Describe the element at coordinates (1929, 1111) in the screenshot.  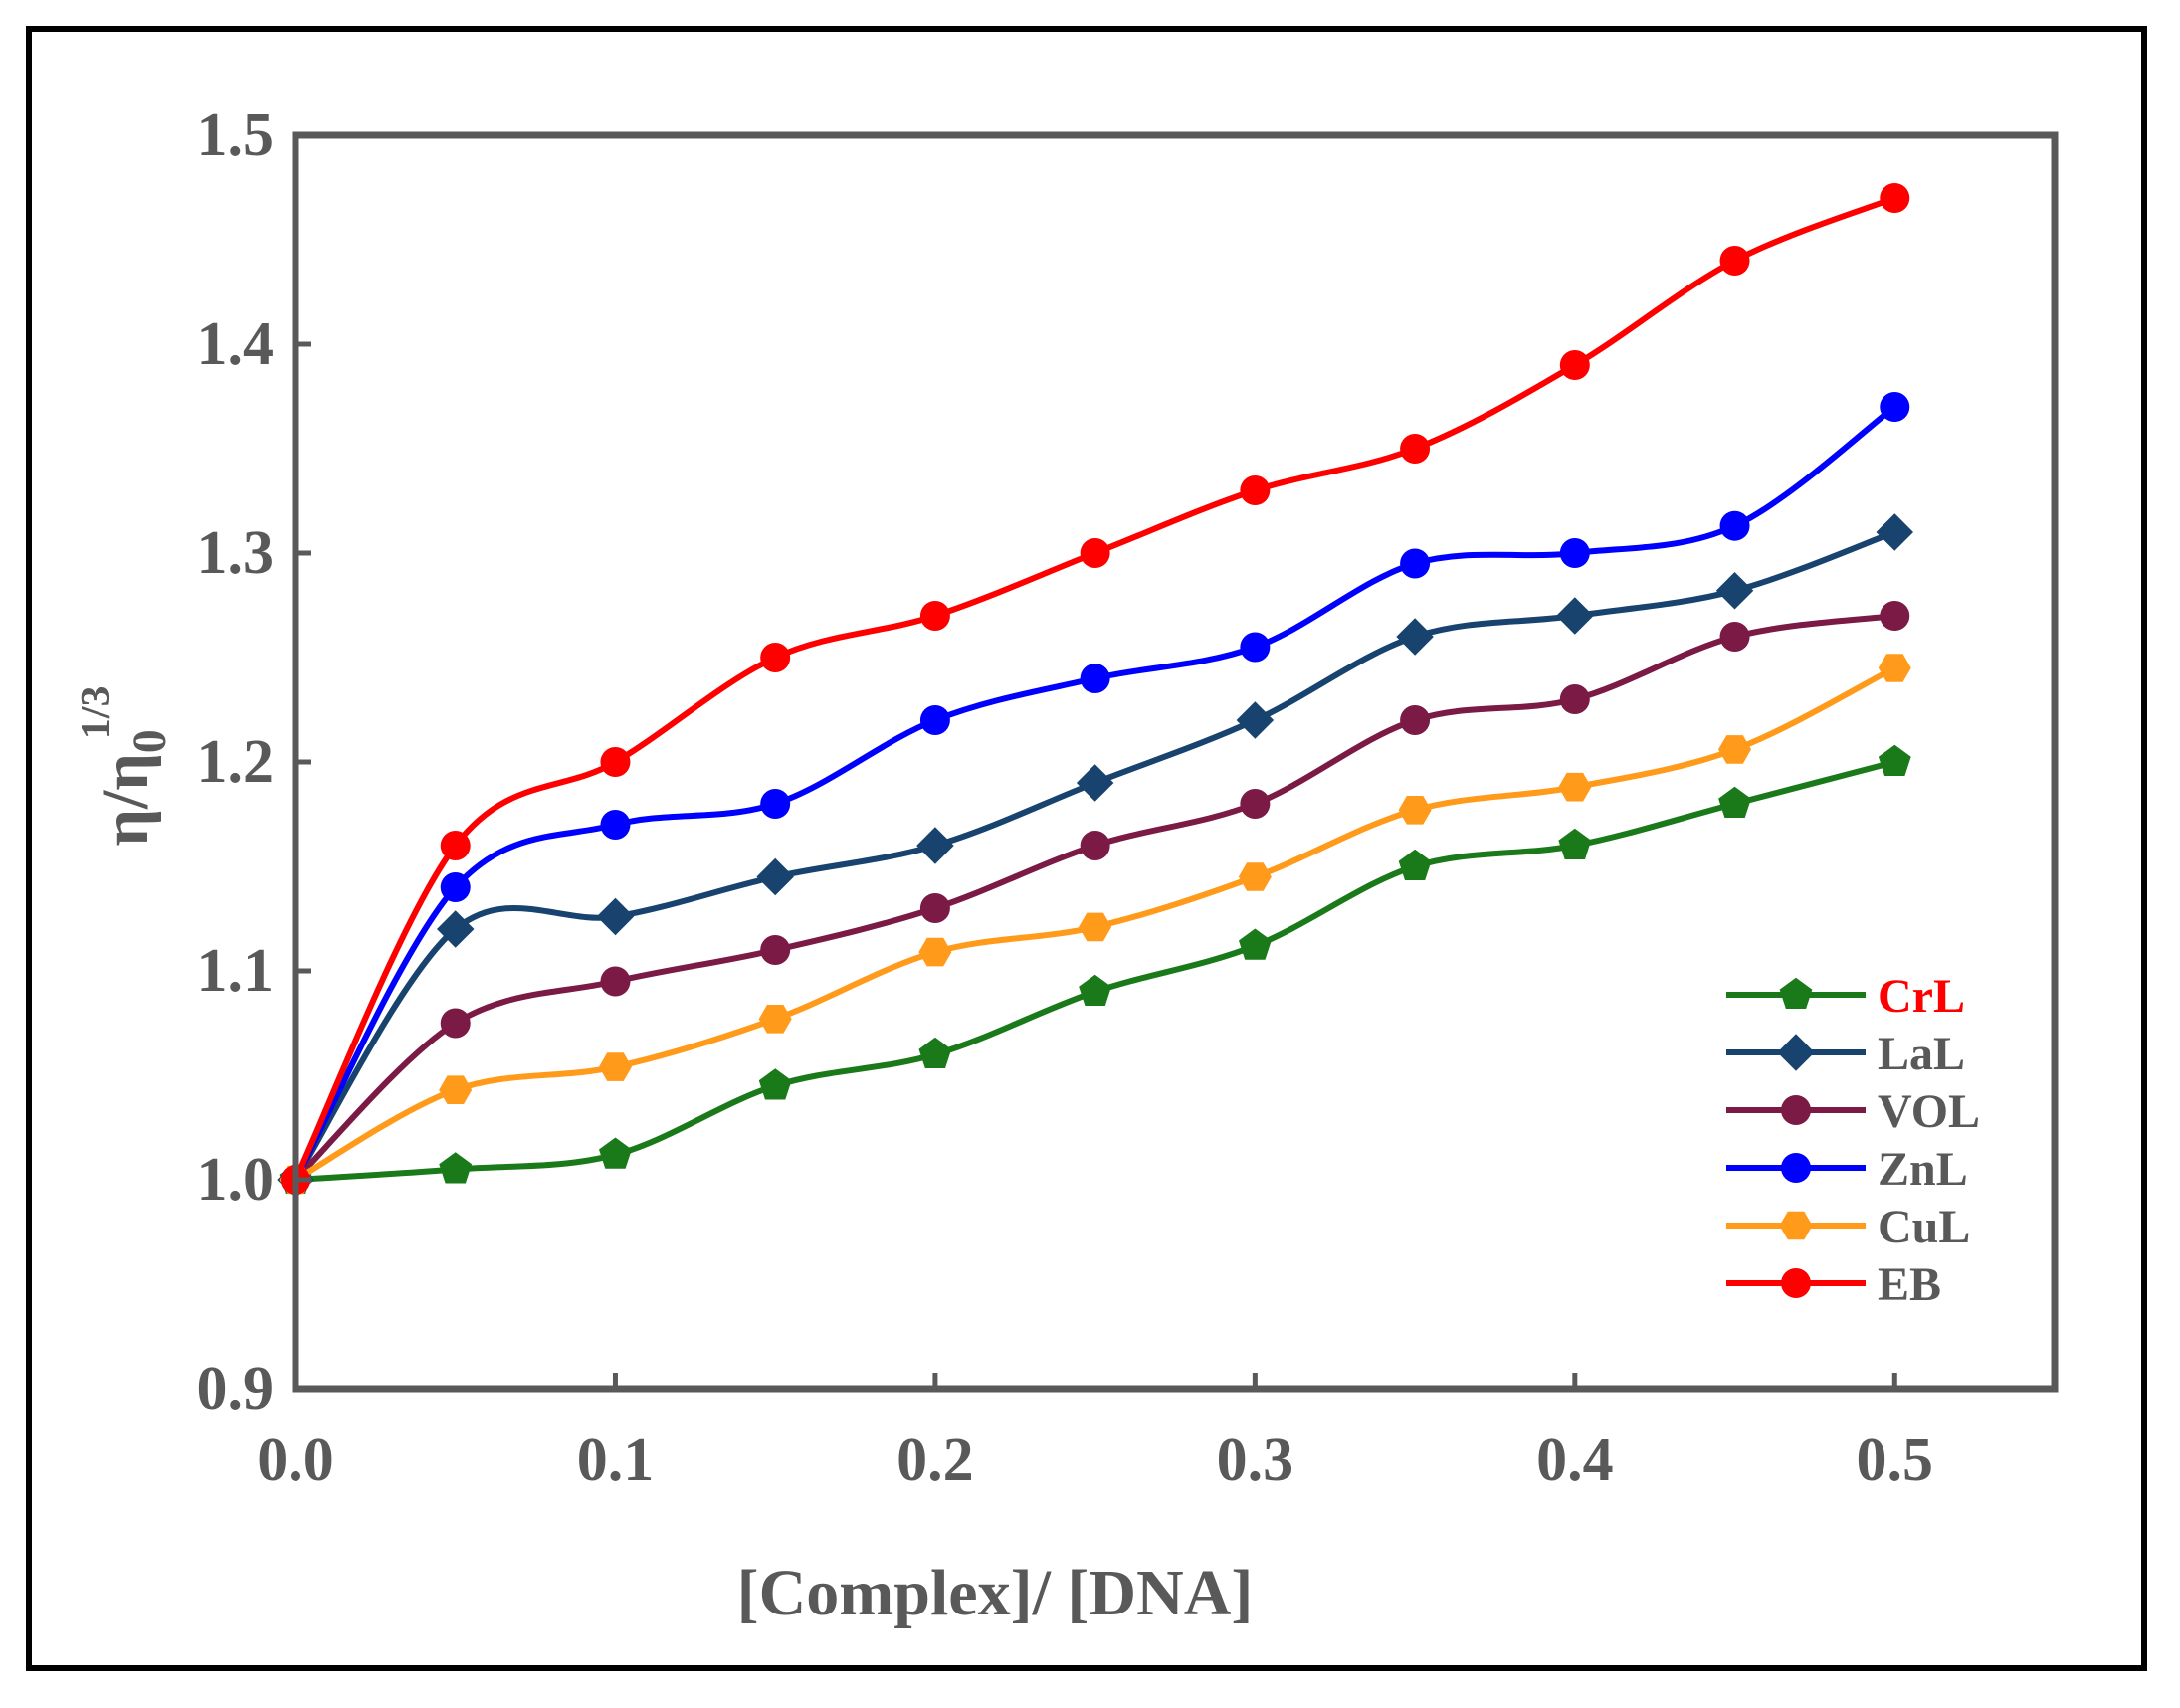
I see `legend-label: VOL` at that location.